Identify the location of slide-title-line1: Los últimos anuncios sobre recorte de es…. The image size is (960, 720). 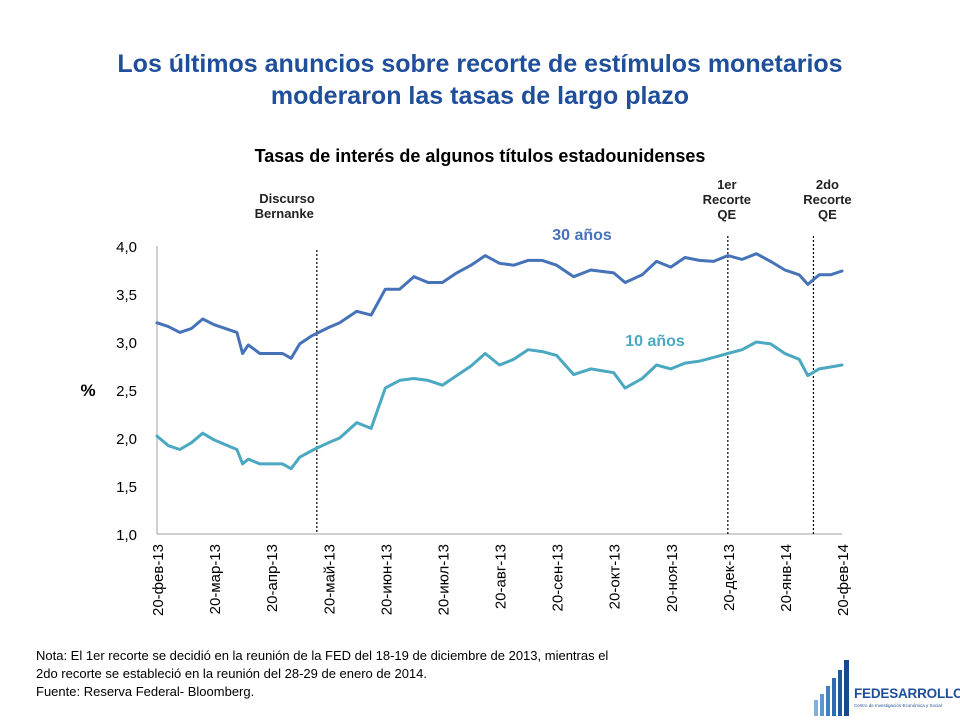
(480, 64).